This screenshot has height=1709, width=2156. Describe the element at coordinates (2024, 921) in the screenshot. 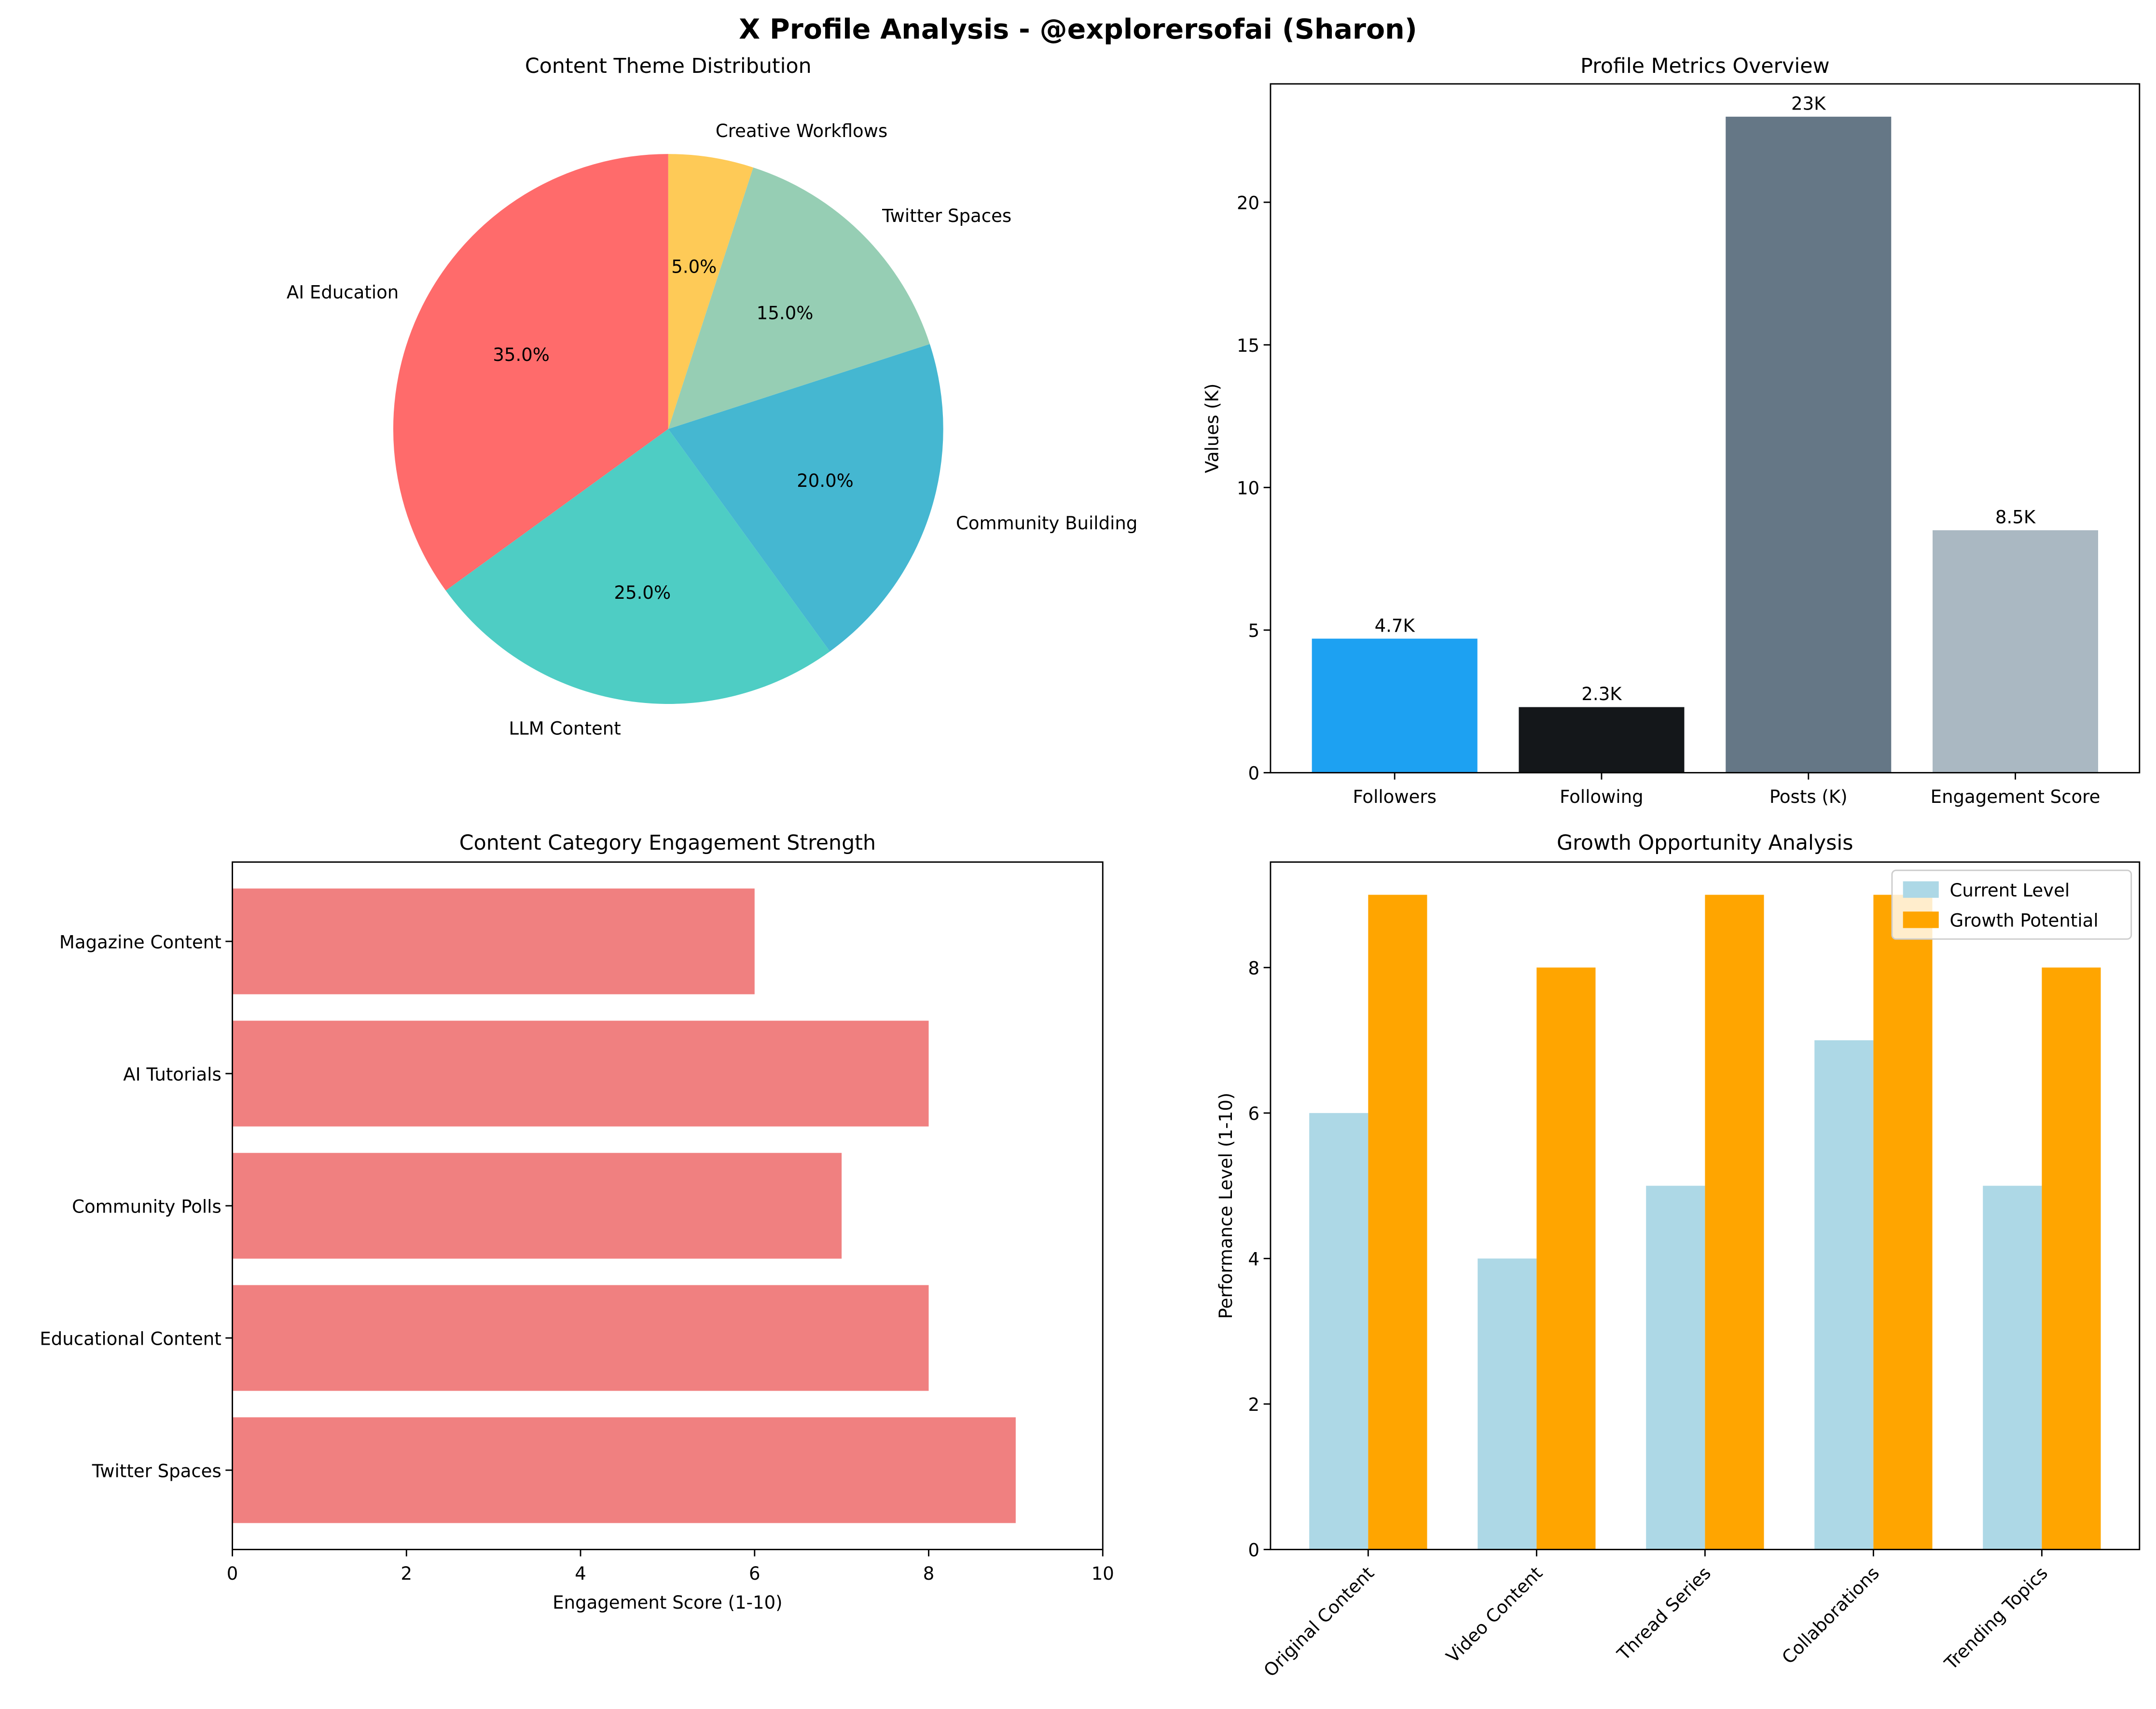

I see `legend-label: Growth Potential` at that location.